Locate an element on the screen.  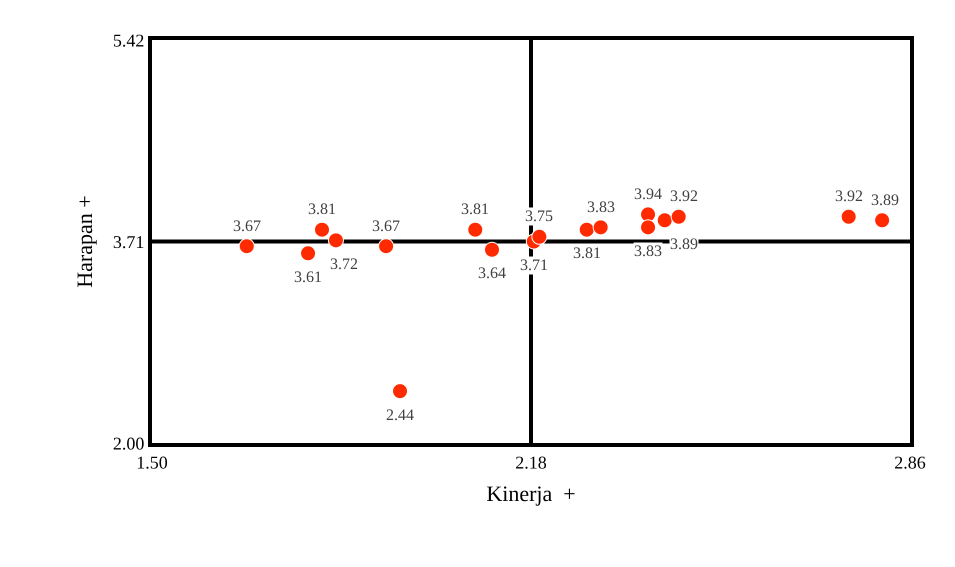
data-label: 3.64 is located at coordinates (492, 273).